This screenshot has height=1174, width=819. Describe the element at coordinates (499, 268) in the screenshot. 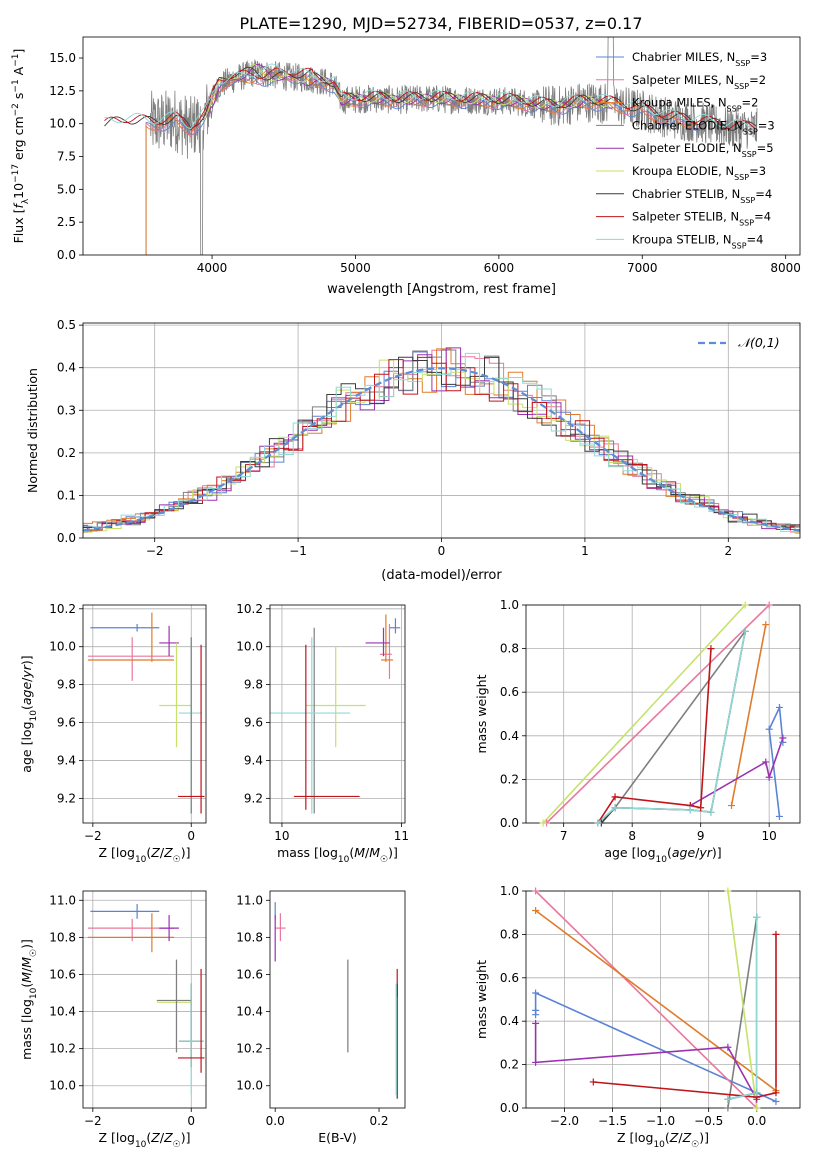

I see `x-tick-label: 6000` at that location.